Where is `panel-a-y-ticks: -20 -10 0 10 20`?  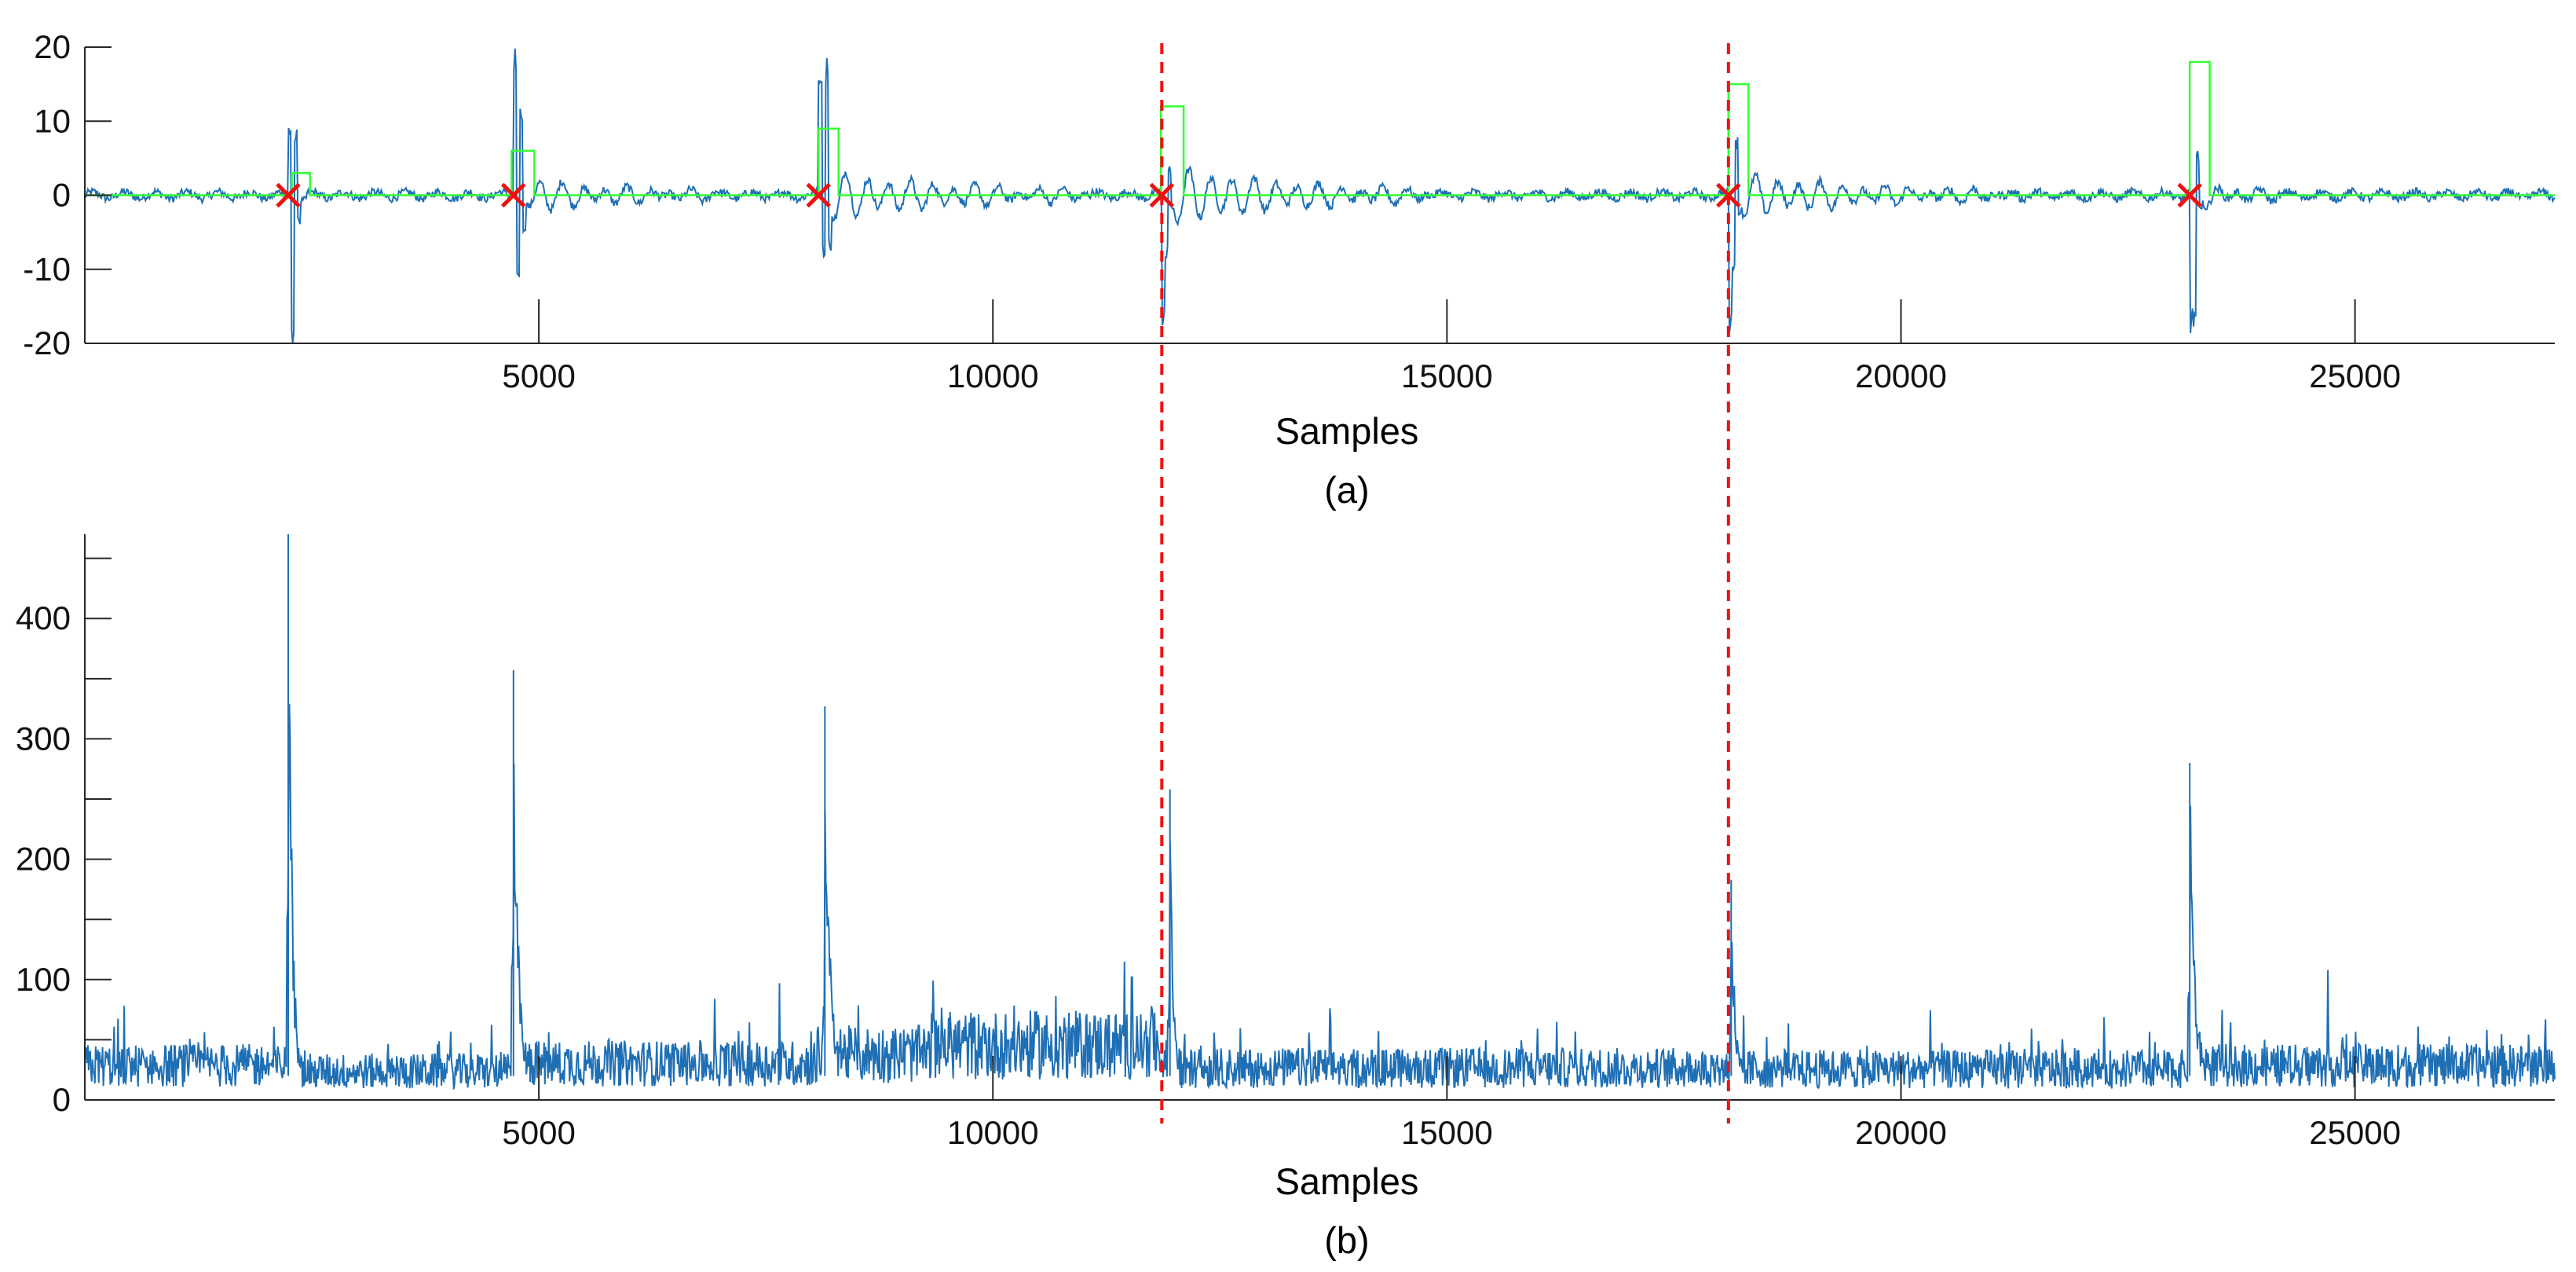
panel-a-y-ticks: -20 -10 0 10 20 is located at coordinates (68, 195).